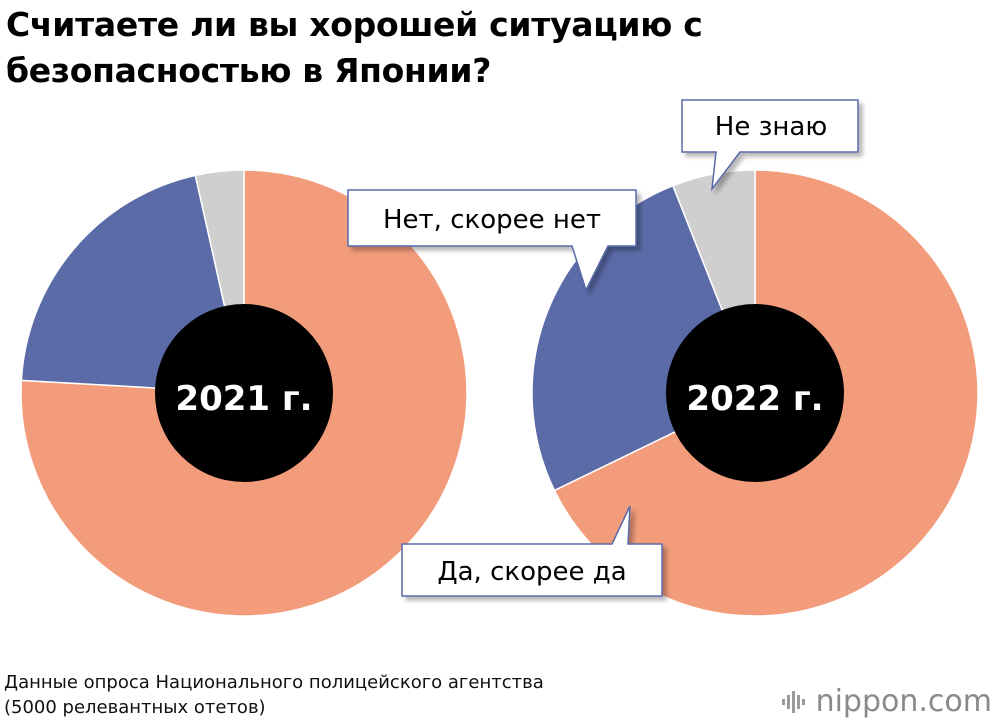 Image resolution: width=1000 pixels, height=724 pixels. I want to click on callout-yes-label: Да, скорее да, so click(531, 572).